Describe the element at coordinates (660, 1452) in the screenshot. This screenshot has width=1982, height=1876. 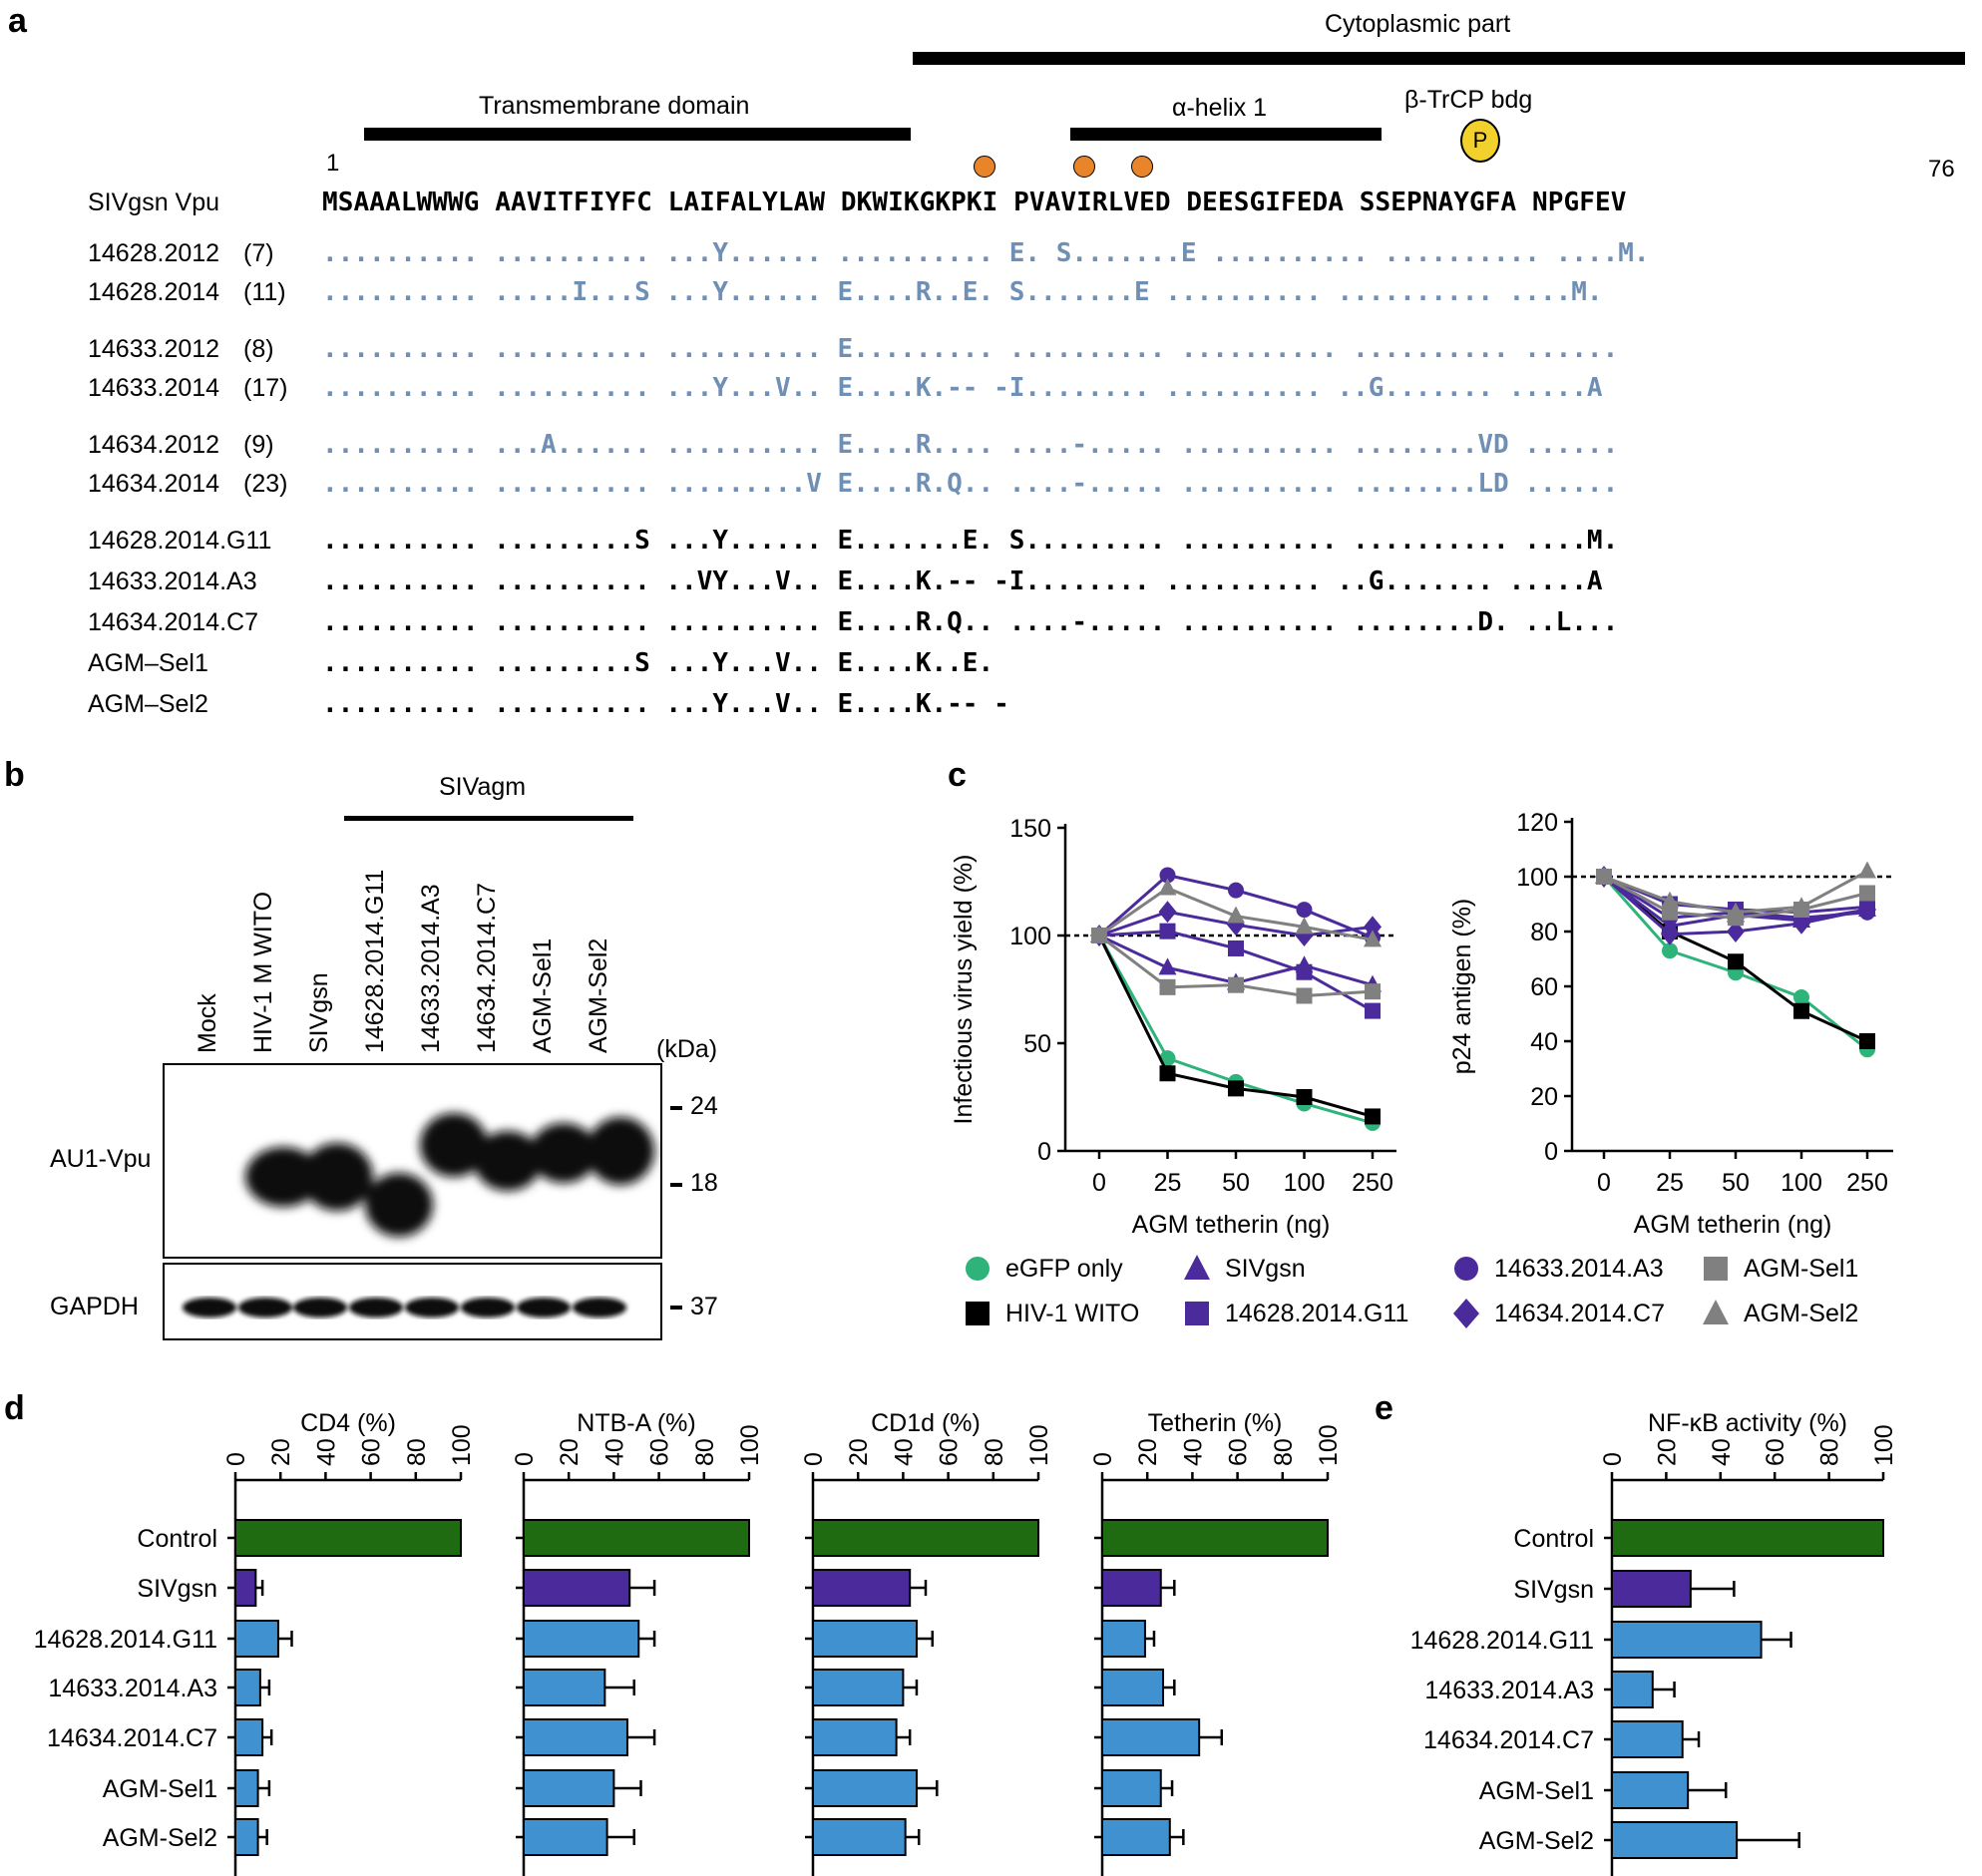
I see `x-tick-label: 60` at that location.